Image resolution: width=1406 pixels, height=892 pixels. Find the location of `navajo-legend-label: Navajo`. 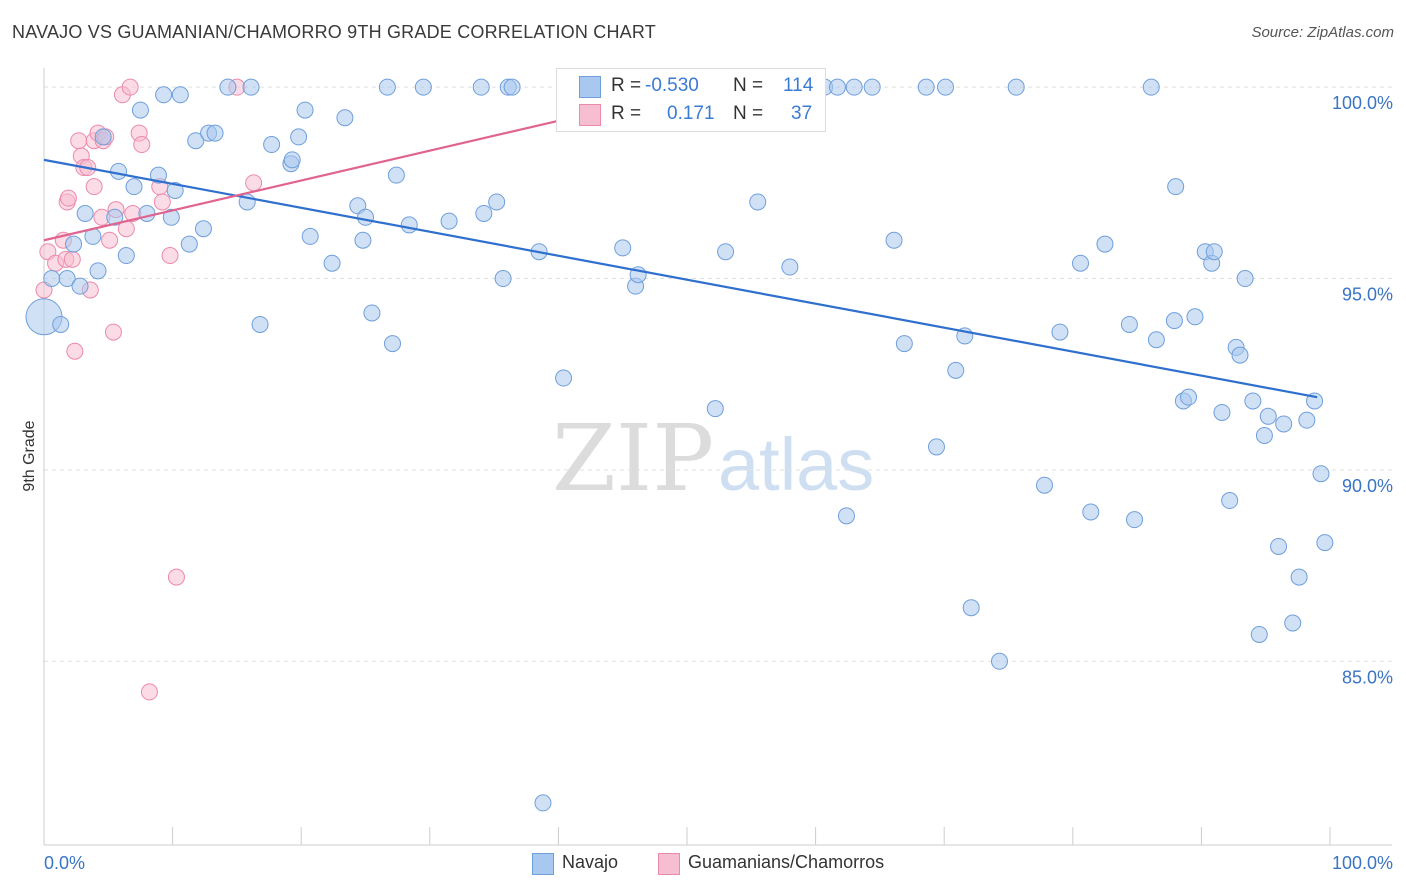

navajo-legend-label: Navajo is located at coordinates (590, 862).